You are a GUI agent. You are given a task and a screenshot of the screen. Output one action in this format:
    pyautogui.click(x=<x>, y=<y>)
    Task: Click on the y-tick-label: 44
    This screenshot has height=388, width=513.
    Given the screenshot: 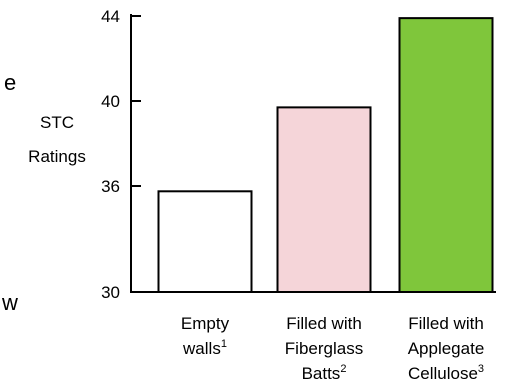 What is the action you would take?
    pyautogui.click(x=110, y=16)
    